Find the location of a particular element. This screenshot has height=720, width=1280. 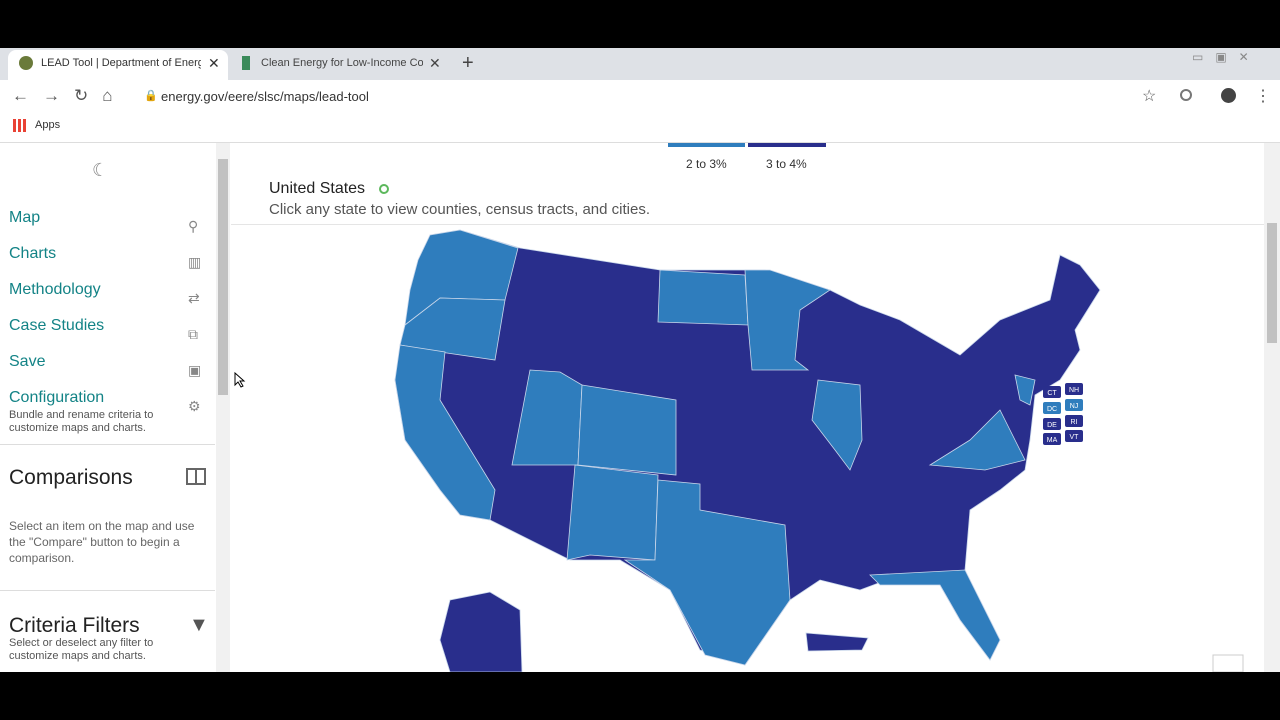

nav-link: Map is located at coordinates (25, 217).